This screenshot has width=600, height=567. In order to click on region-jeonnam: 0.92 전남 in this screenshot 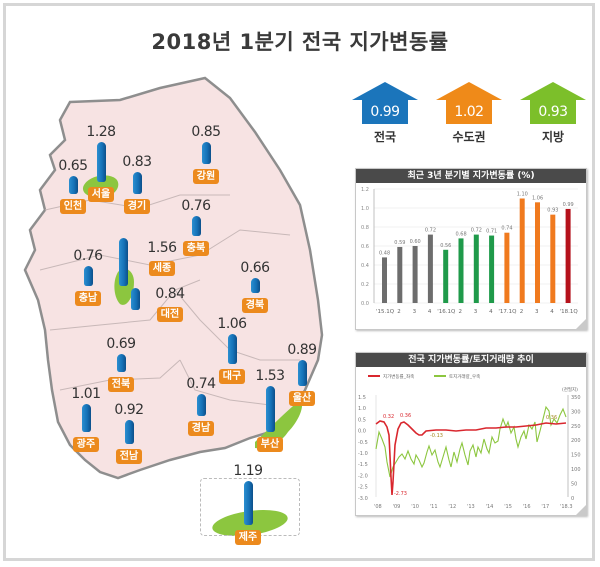, I will do `click(129, 433)`.